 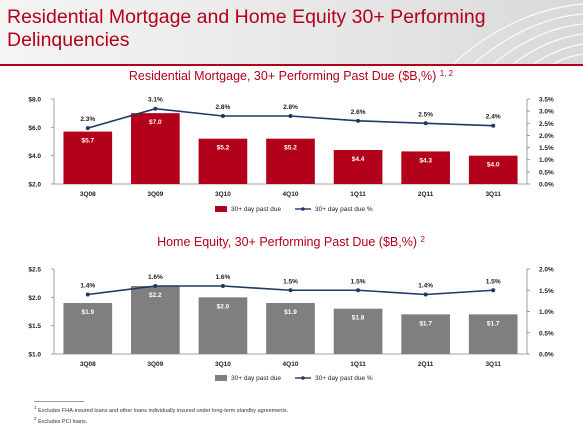 What do you see at coordinates (358, 159) in the screenshot?
I see `bar-value-label: $4.4` at bounding box center [358, 159].